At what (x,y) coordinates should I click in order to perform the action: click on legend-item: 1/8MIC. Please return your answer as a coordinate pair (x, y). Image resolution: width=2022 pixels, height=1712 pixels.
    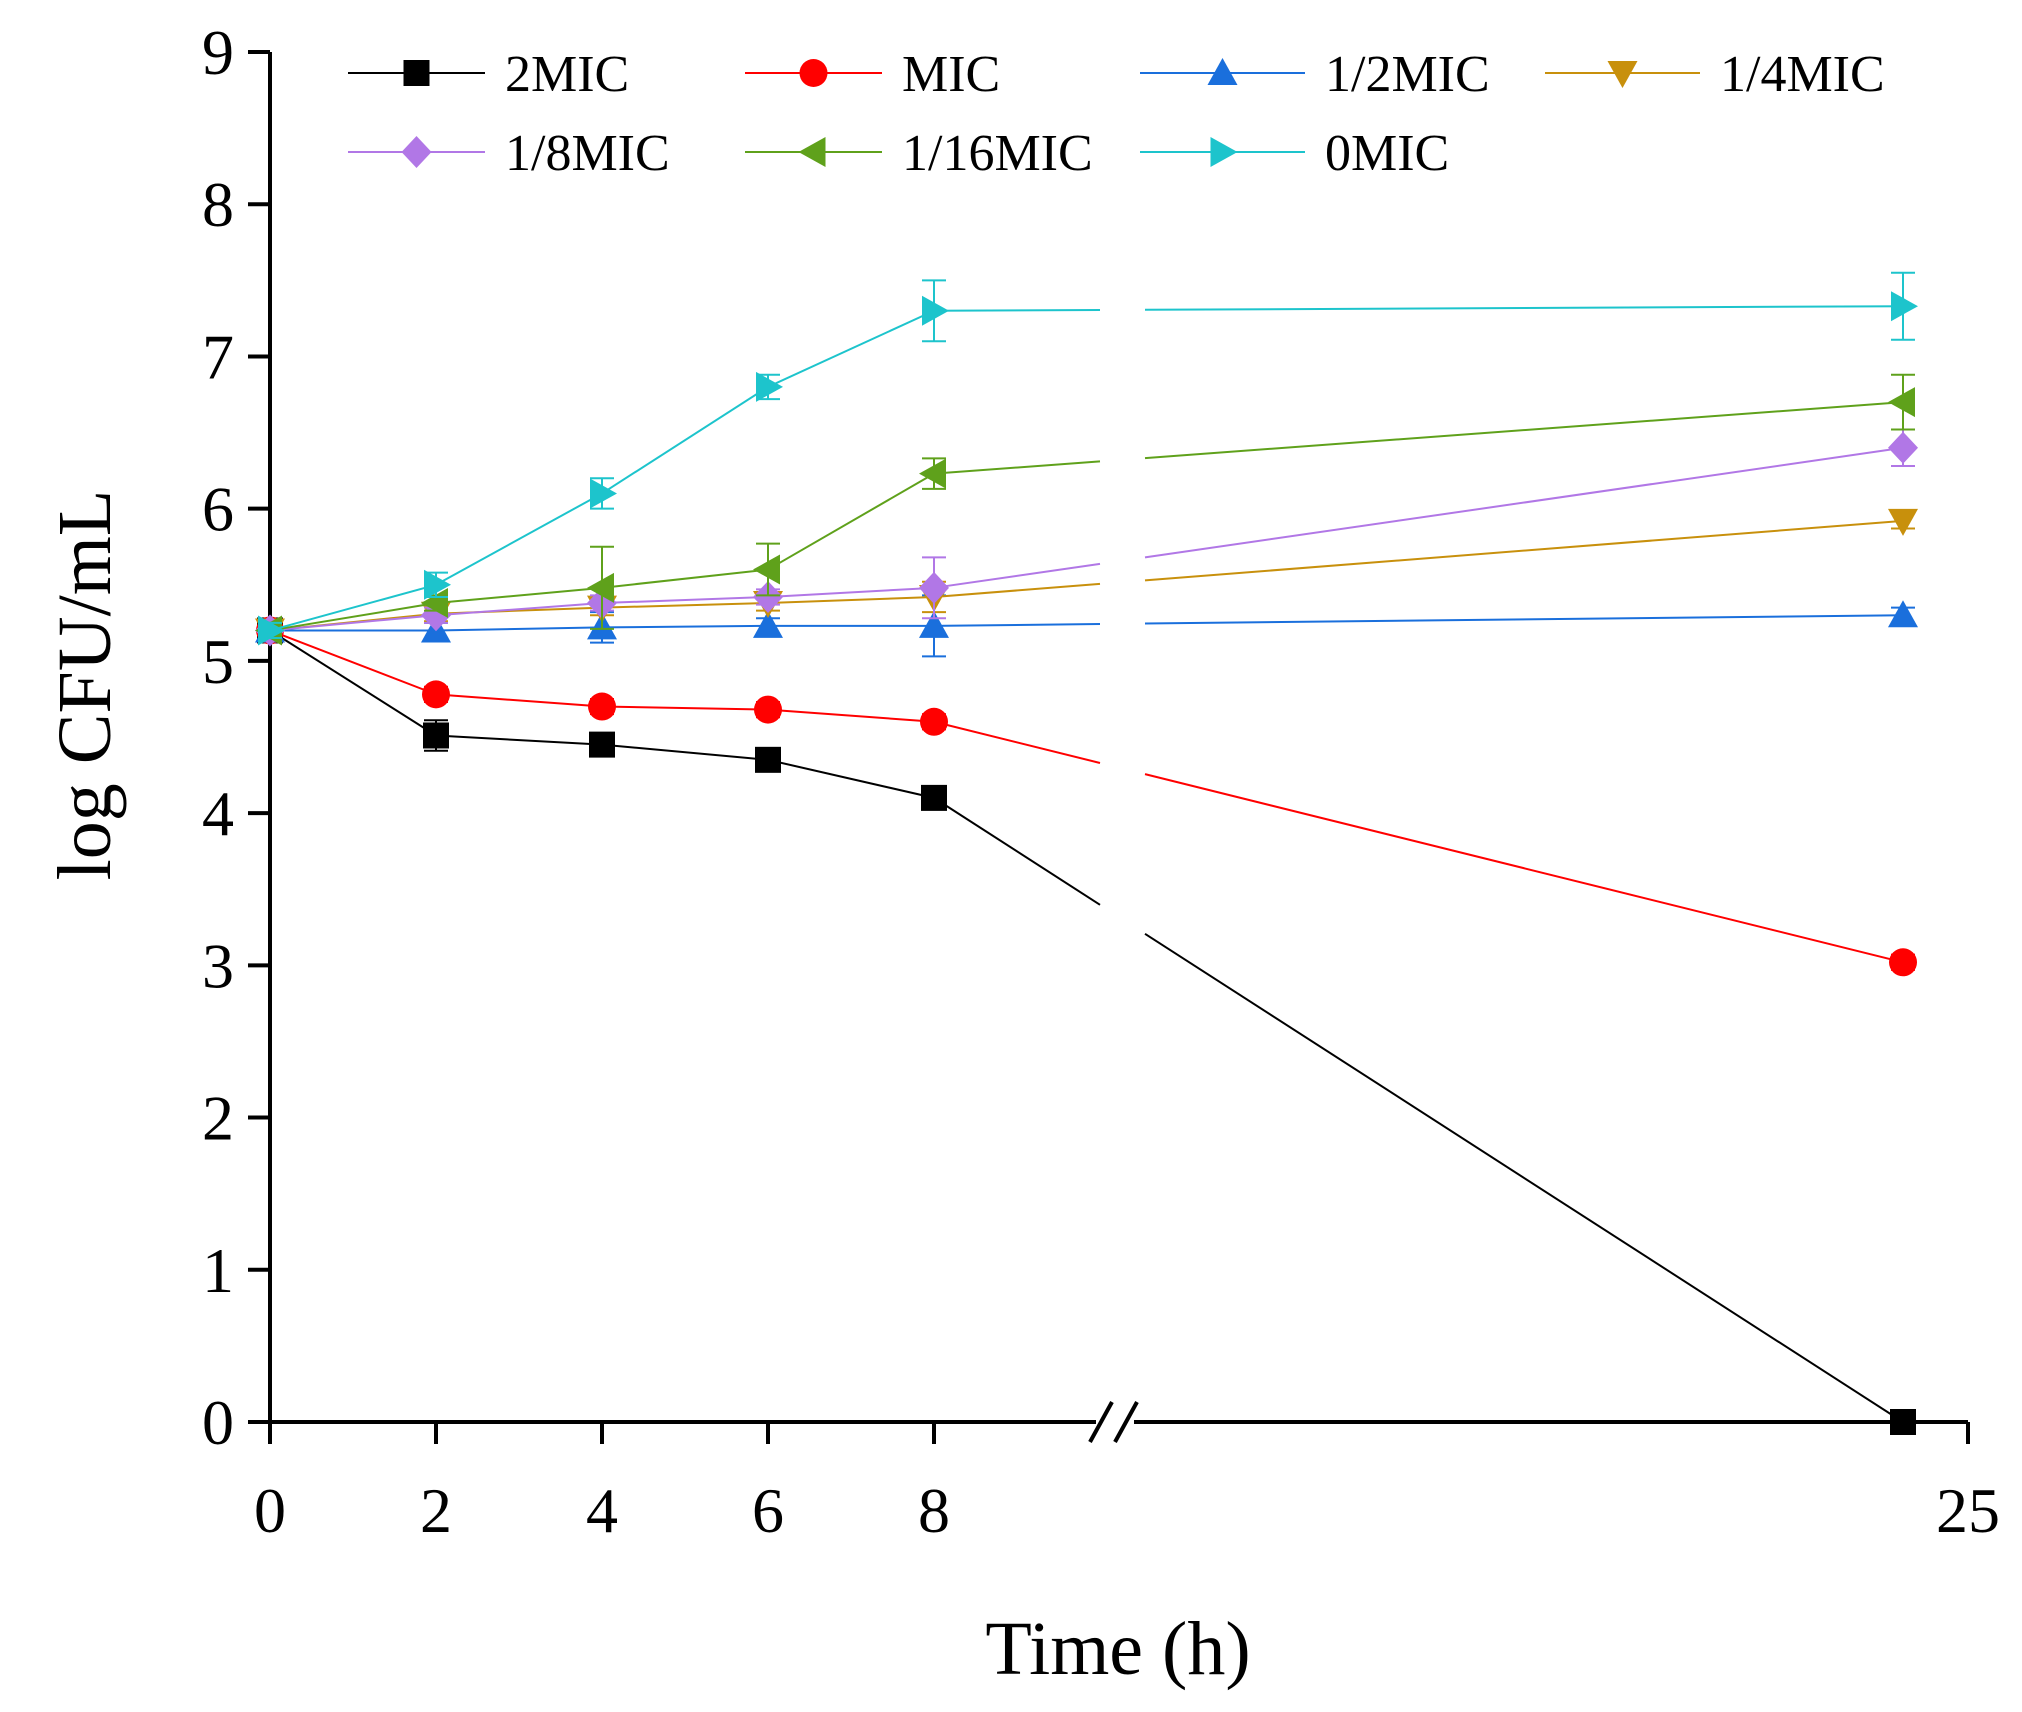
    Looking at the image, I should click on (509, 153).